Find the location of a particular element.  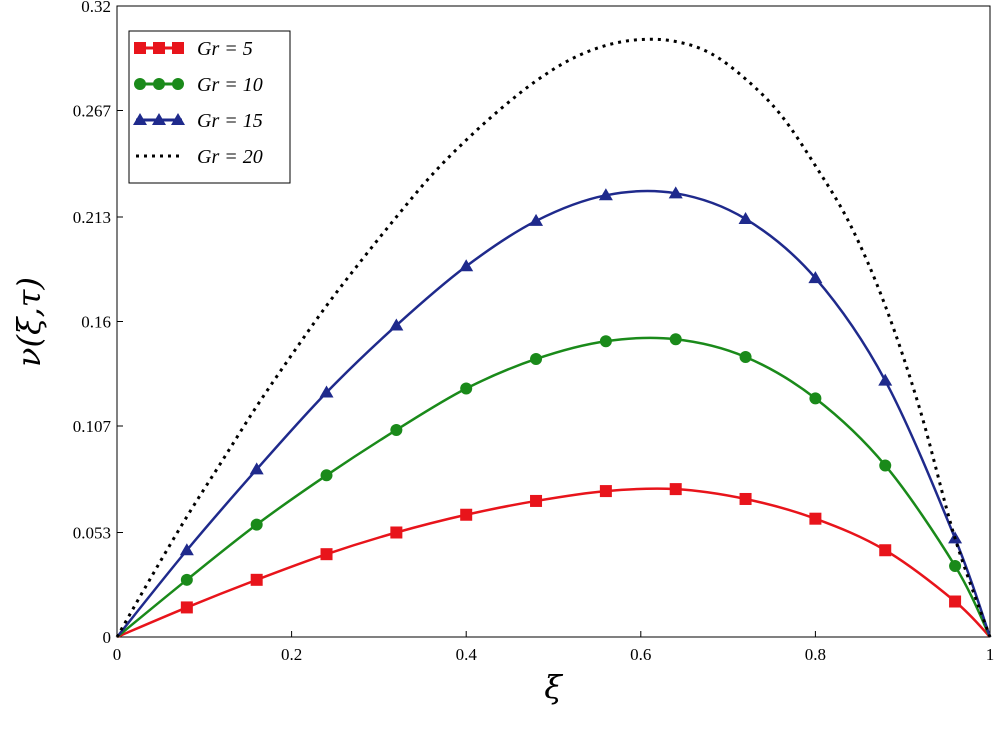

x-axis-ticks: 0 0.2 0.4 0.6 0.8 1 is located at coordinates (554, 647).